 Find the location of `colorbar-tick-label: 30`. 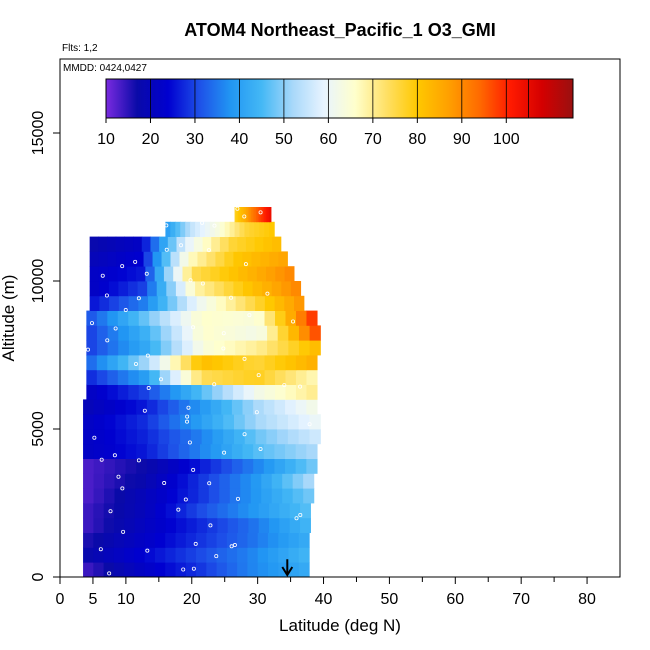

colorbar-tick-label: 30 is located at coordinates (195, 139).